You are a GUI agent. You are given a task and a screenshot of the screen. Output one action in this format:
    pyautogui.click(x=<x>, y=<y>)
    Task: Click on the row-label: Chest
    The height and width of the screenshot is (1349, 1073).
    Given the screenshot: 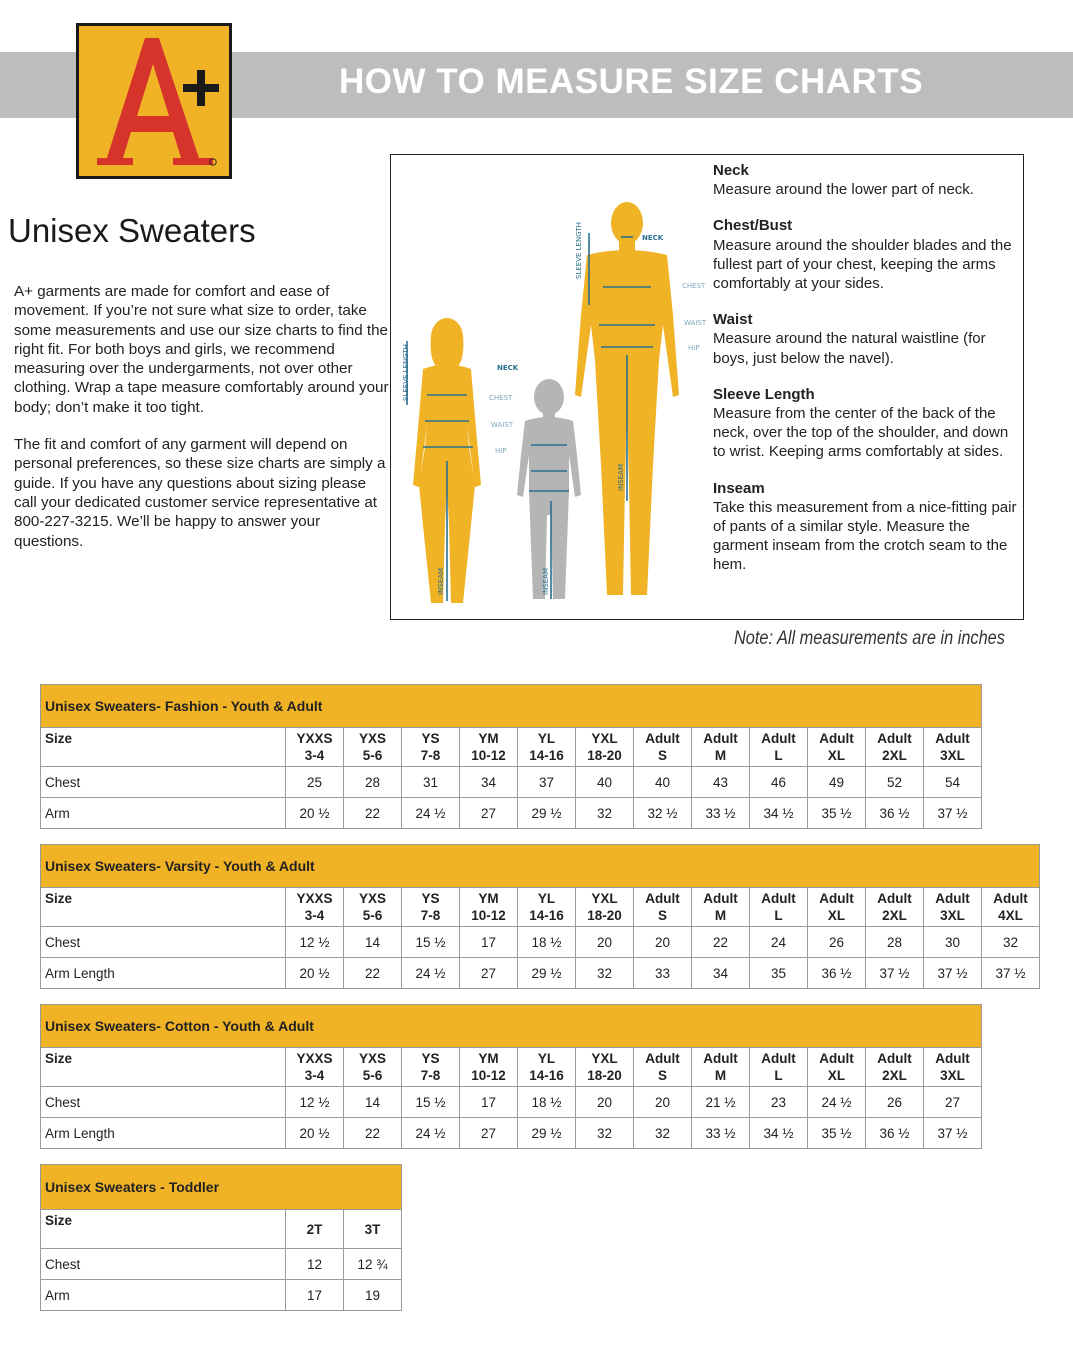 What is the action you would take?
    pyautogui.click(x=163, y=1264)
    